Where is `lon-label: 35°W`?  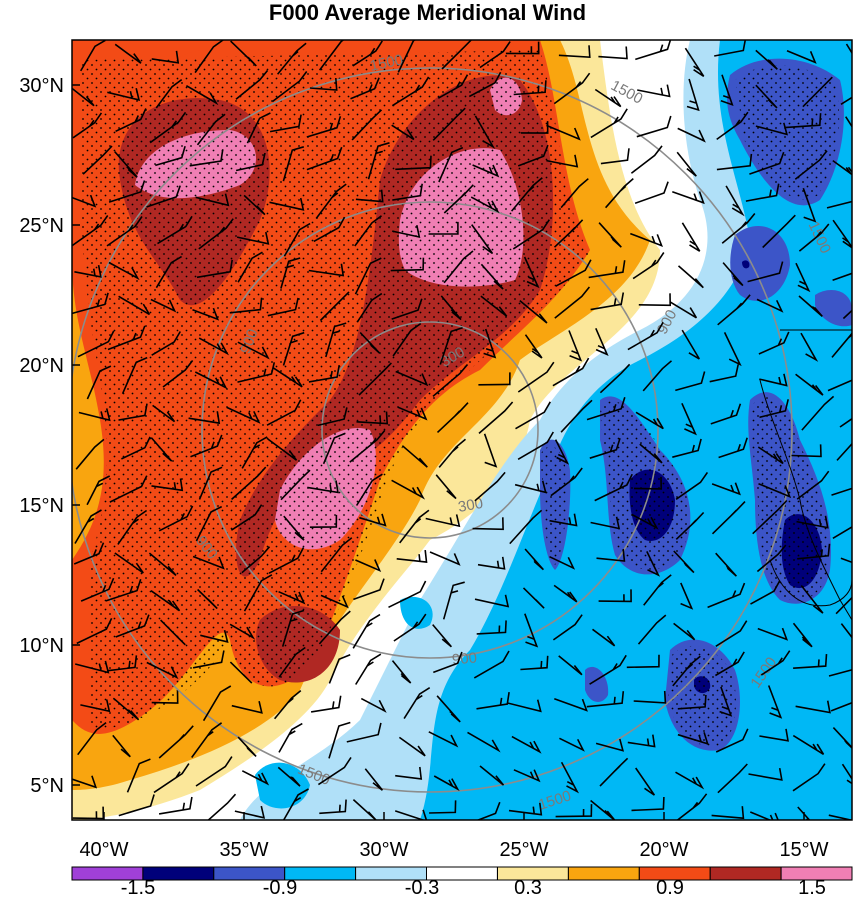 lon-label: 35°W is located at coordinates (243, 850).